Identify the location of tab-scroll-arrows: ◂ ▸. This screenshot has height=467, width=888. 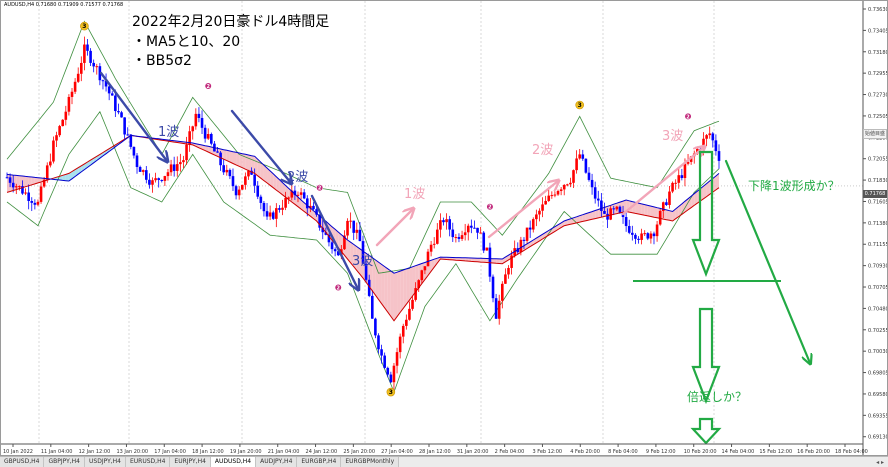
(880, 462).